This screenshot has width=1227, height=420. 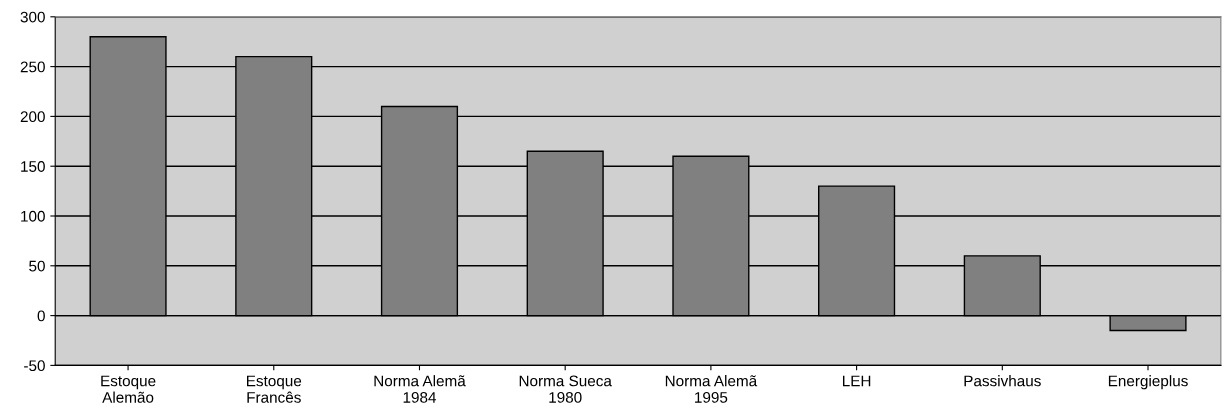 What do you see at coordinates (41, 316) in the screenshot?
I see `y-tick-label: 0` at bounding box center [41, 316].